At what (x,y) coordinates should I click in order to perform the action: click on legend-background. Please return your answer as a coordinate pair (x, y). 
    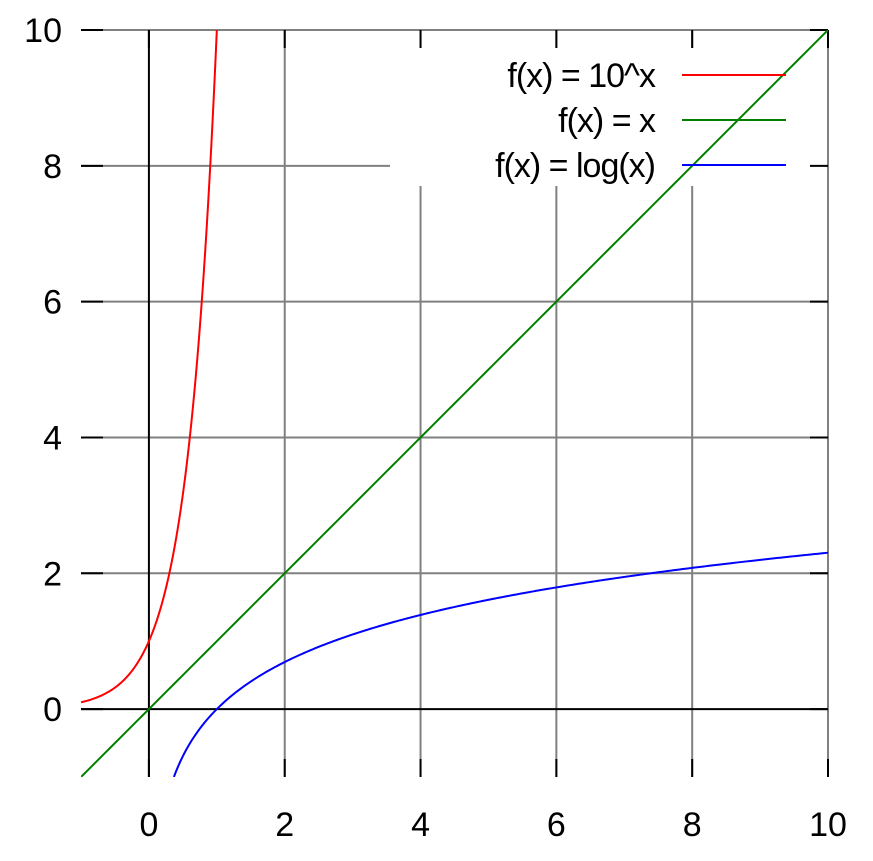
    Looking at the image, I should click on (609, 117).